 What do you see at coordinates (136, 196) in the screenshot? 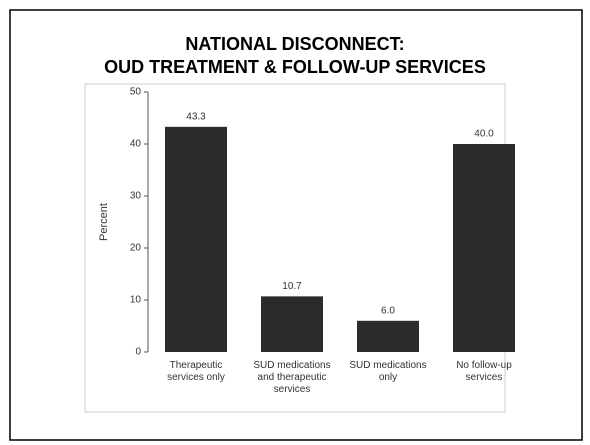
I see `y-tick-label: 30` at bounding box center [136, 196].